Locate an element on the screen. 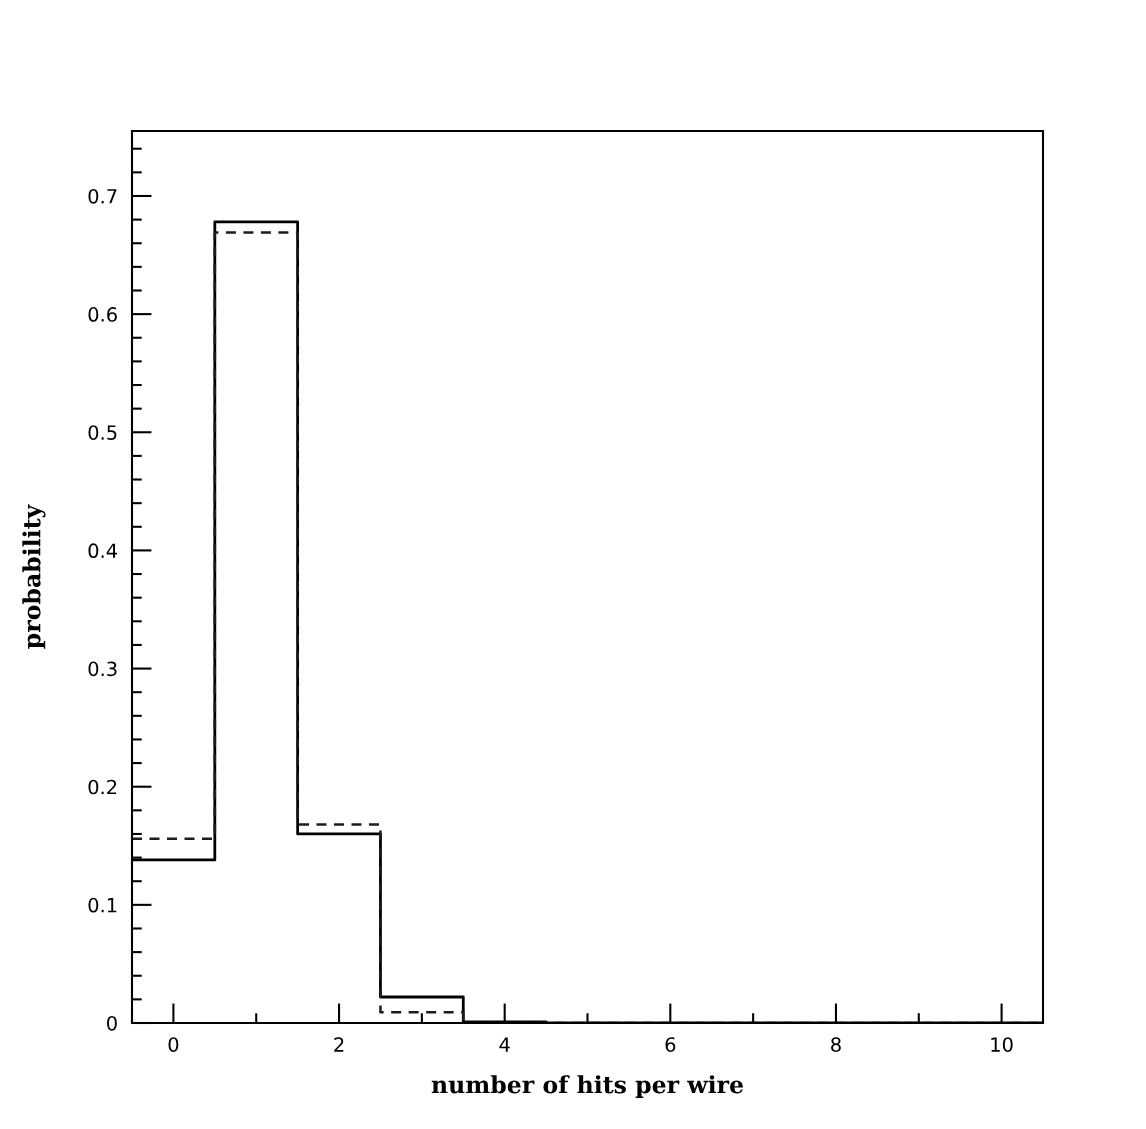 This screenshot has width=1146, height=1129. x-tick-label: 8 is located at coordinates (836, 1044).